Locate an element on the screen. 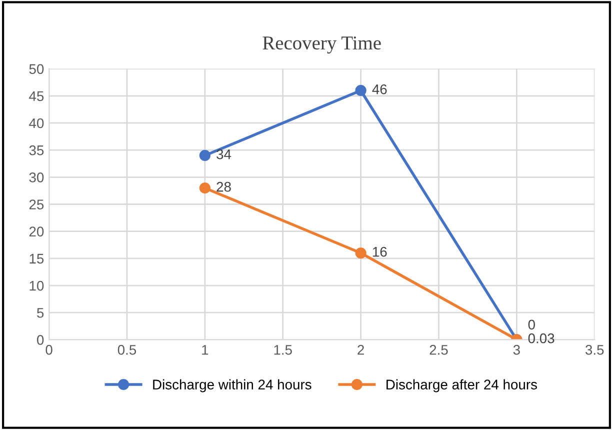 The image size is (613, 430). x-tick-label: 2.5 is located at coordinates (439, 349).